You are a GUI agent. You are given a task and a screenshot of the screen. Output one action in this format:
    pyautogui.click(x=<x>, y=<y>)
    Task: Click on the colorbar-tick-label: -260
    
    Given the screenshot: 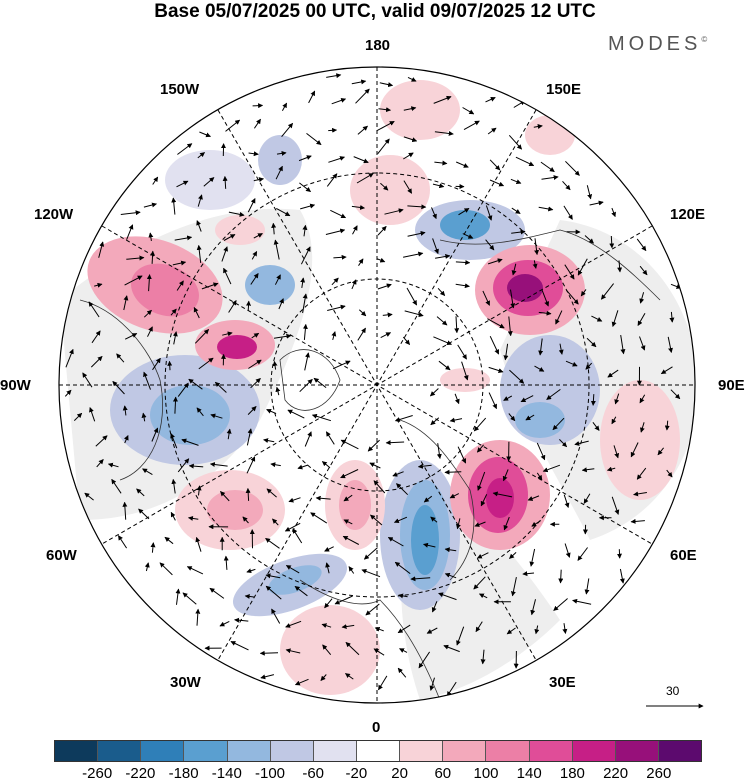 What is the action you would take?
    pyautogui.click(x=97, y=773)
    